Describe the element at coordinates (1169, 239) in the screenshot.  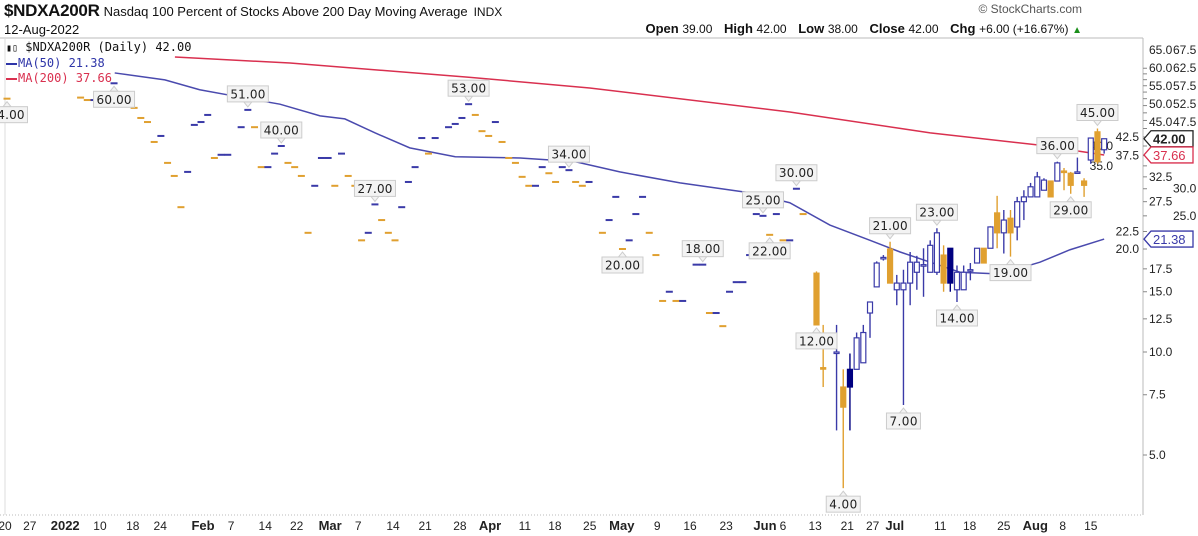
I see `price-badge-label: 21.38` at that location.